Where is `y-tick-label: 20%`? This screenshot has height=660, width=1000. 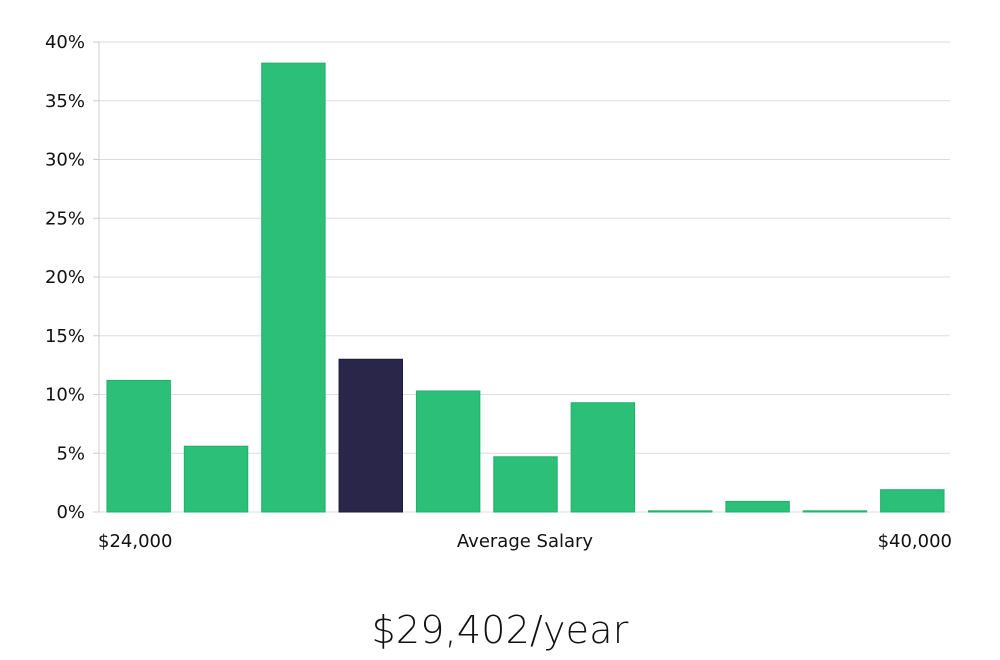
y-tick-label: 20% is located at coordinates (65, 277).